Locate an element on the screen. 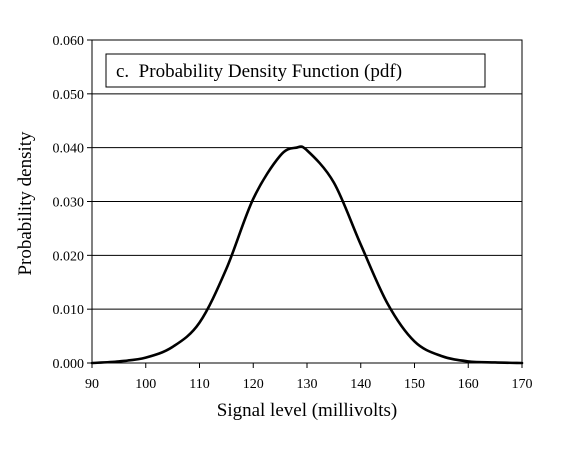 Image resolution: width=581 pixels, height=469 pixels. x-tick-label: 110 is located at coordinates (199, 384).